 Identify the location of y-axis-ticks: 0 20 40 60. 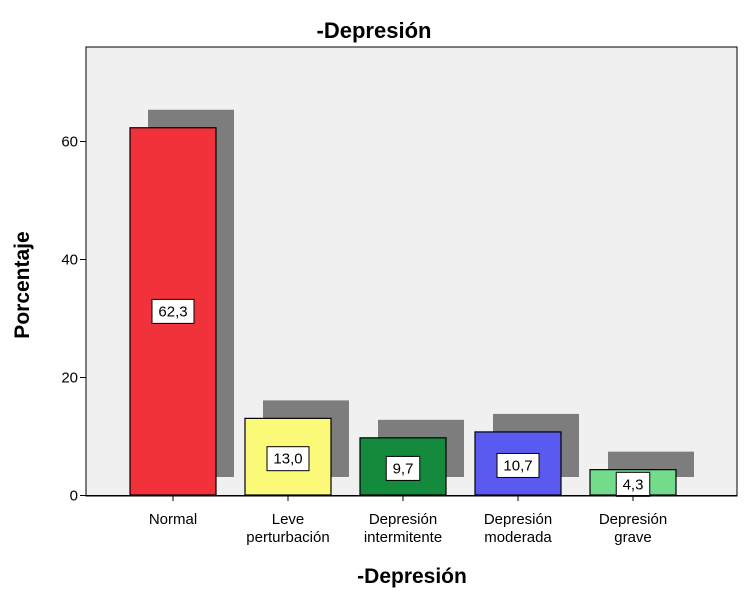
(73, 319).